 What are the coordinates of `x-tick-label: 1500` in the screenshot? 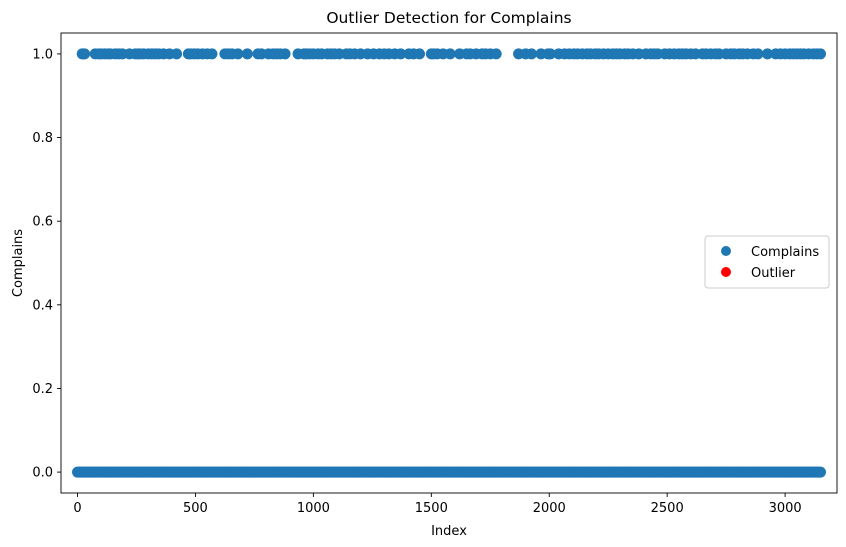 It's located at (431, 508).